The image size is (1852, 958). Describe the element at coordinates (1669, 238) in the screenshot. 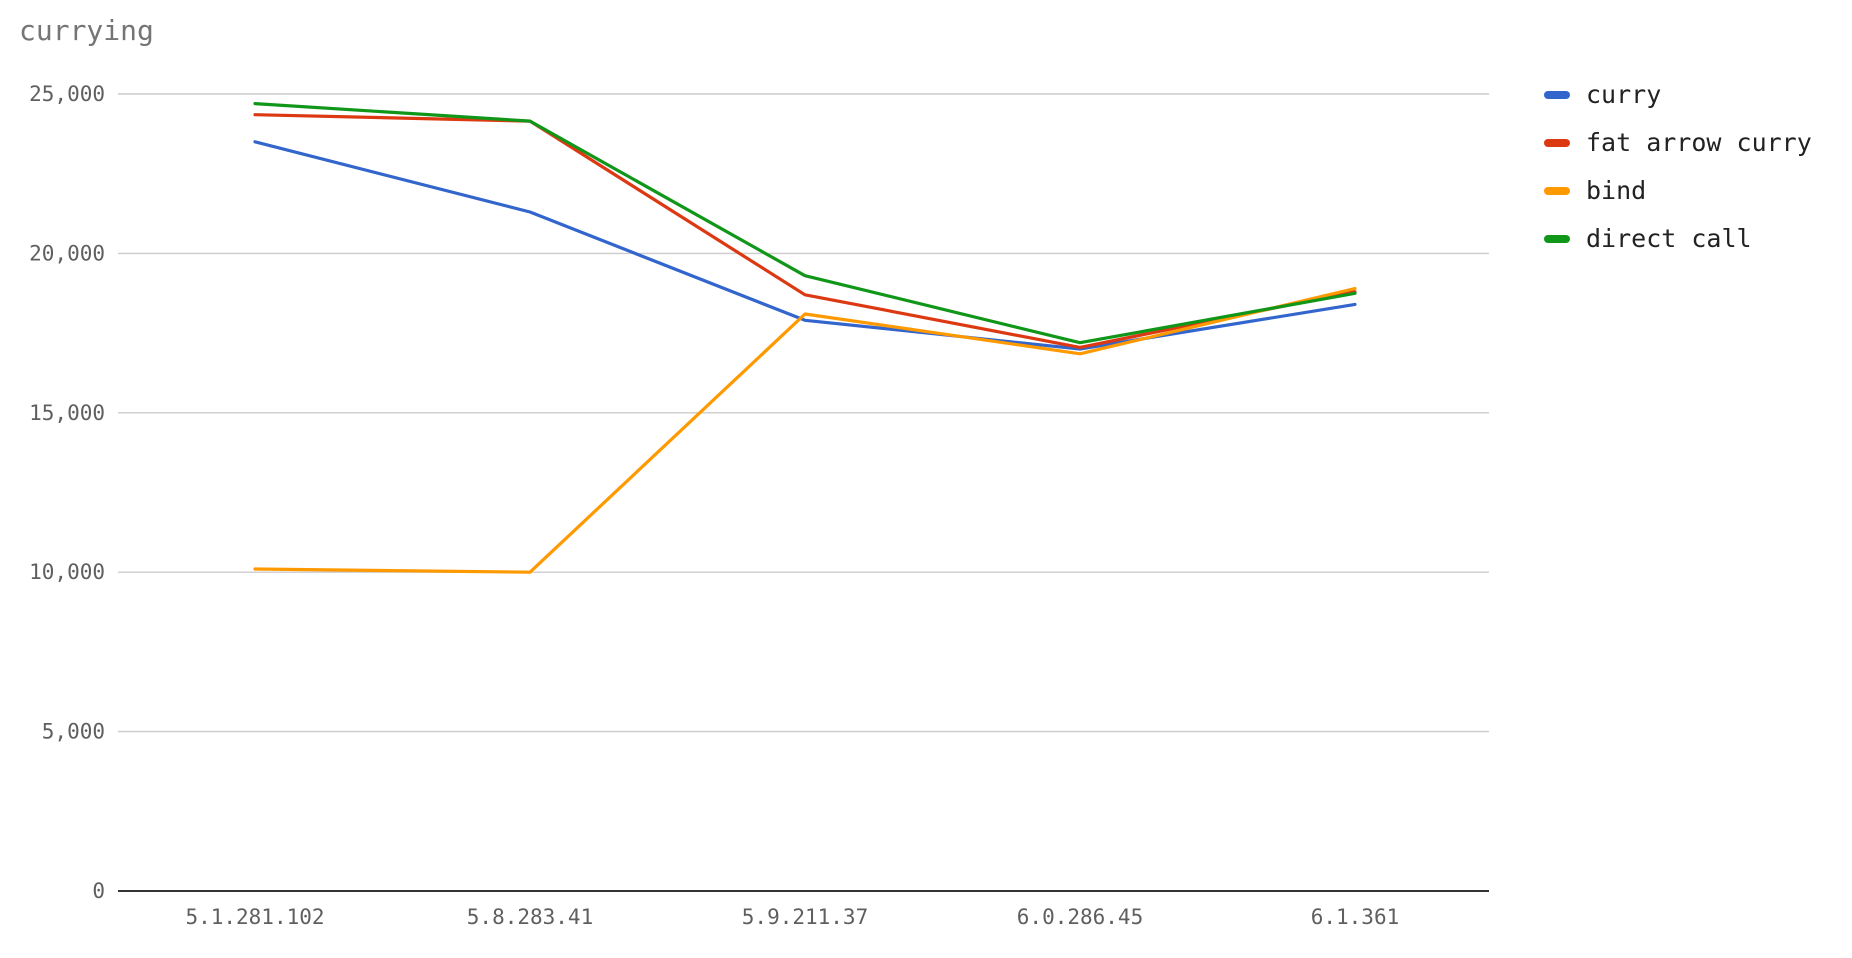

I see `legend-label: direct call` at that location.